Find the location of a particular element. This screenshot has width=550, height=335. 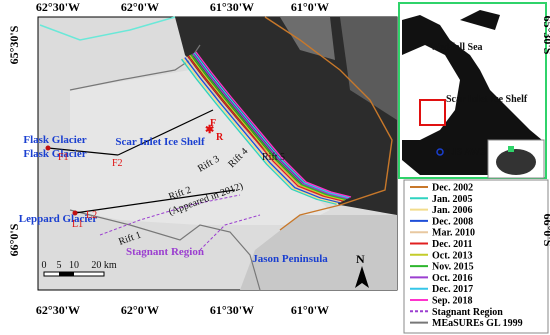

legend-label: Sep. 2018 is located at coordinates (452, 301).